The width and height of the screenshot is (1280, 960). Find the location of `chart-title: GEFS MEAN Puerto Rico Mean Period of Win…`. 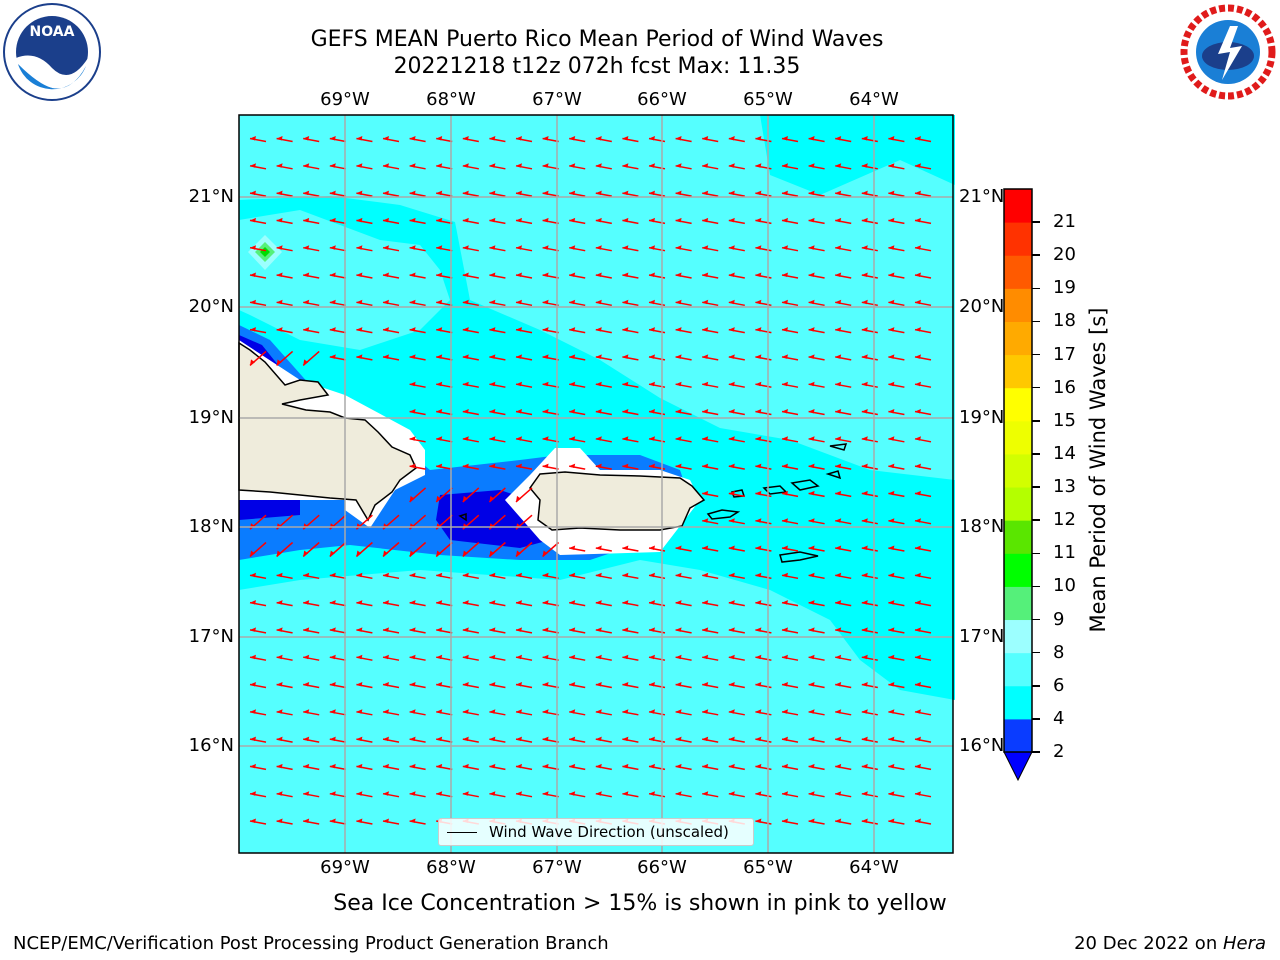

chart-title: GEFS MEAN Puerto Rico Mean Period of Win… is located at coordinates (597, 39).